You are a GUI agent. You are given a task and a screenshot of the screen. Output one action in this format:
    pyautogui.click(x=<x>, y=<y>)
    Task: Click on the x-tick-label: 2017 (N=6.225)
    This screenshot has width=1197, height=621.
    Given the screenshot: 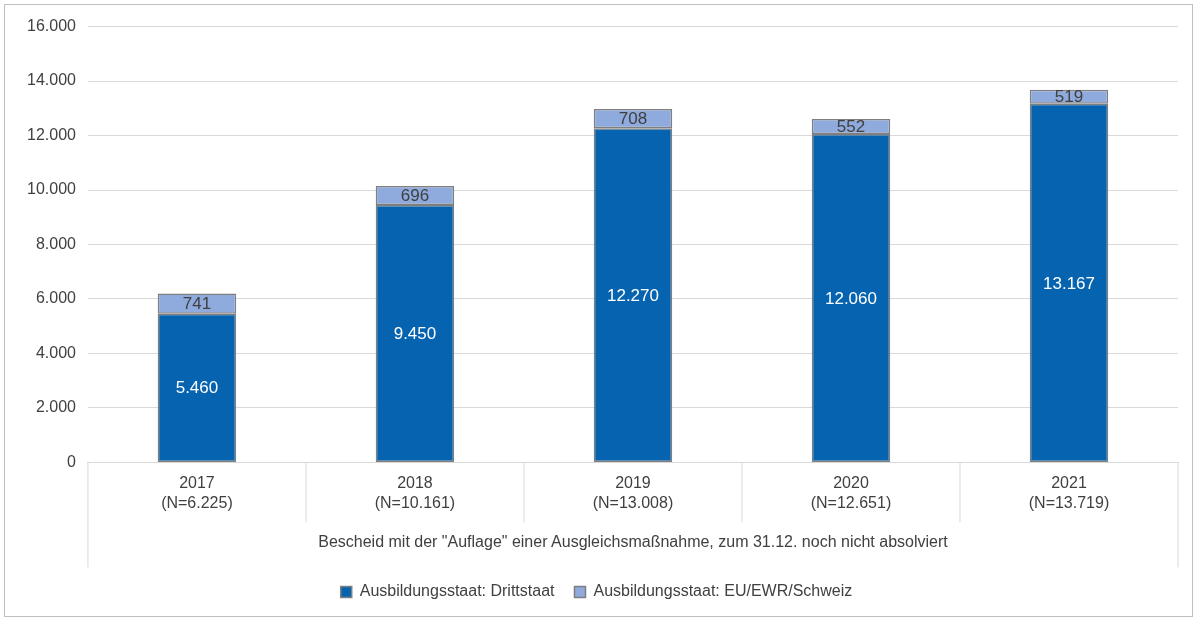 What is the action you would take?
    pyautogui.click(x=197, y=492)
    